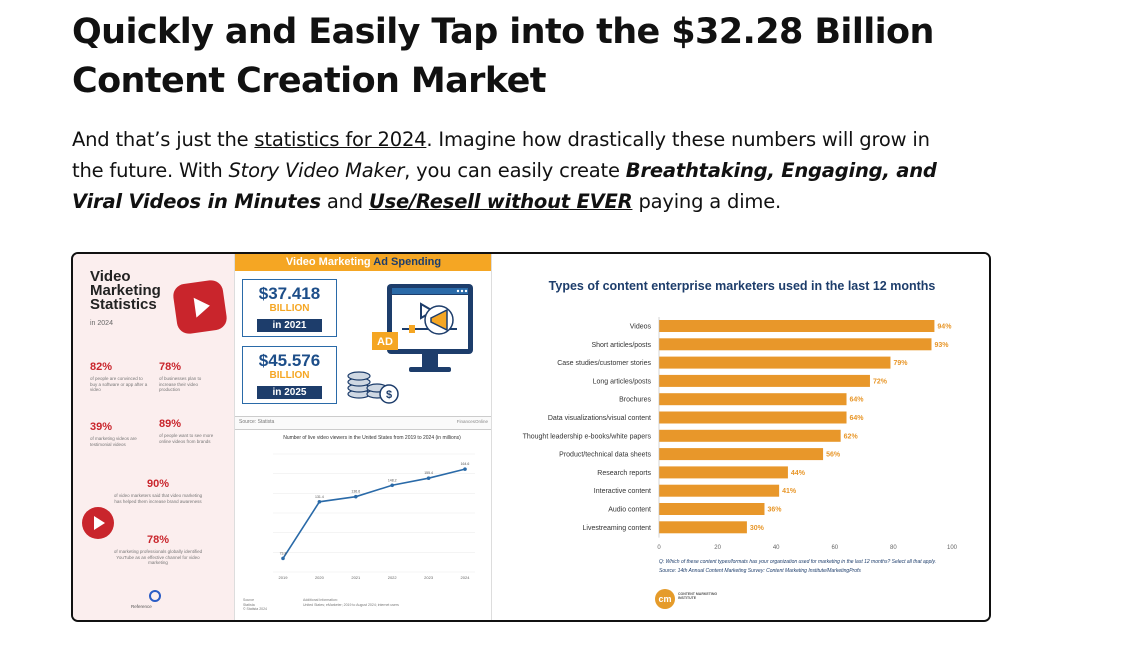 Image resolution: width=1139 pixels, height=665 pixels. What do you see at coordinates (356, 577) in the screenshot?
I see `x-tick-label: 2021` at bounding box center [356, 577].